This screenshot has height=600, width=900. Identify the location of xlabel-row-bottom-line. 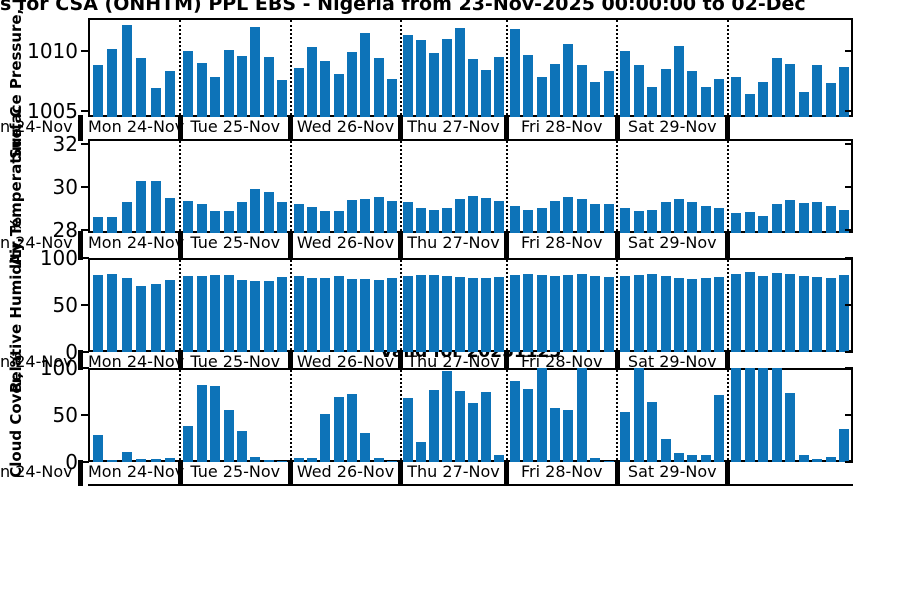
(470, 485).